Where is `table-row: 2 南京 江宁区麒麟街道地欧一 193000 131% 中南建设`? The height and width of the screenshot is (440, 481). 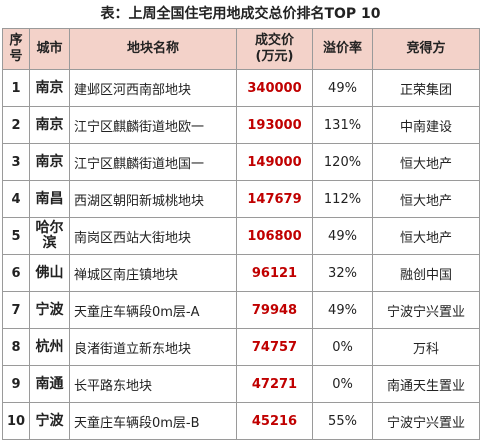 table-row: 2 南京 江宁区麒麟街道地欧一 193000 131% 中南建设 is located at coordinates (241, 125).